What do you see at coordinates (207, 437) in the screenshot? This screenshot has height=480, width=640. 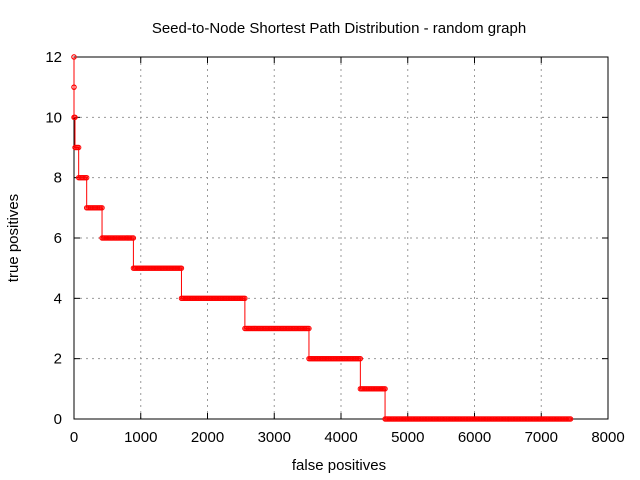 I see `x-tick-label: 2000` at bounding box center [207, 437].